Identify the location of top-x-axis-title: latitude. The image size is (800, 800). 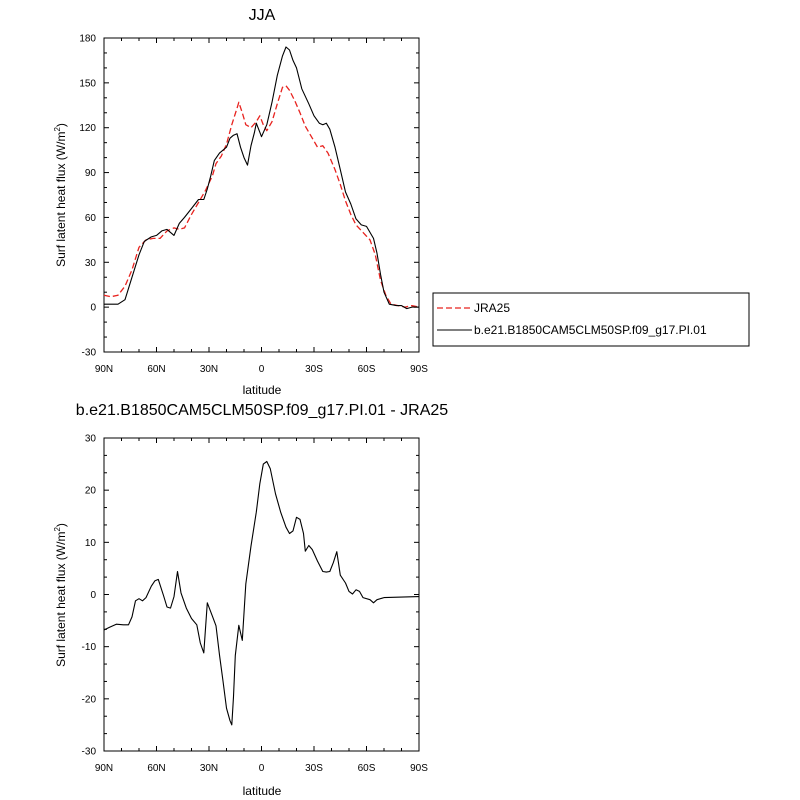
(262, 390).